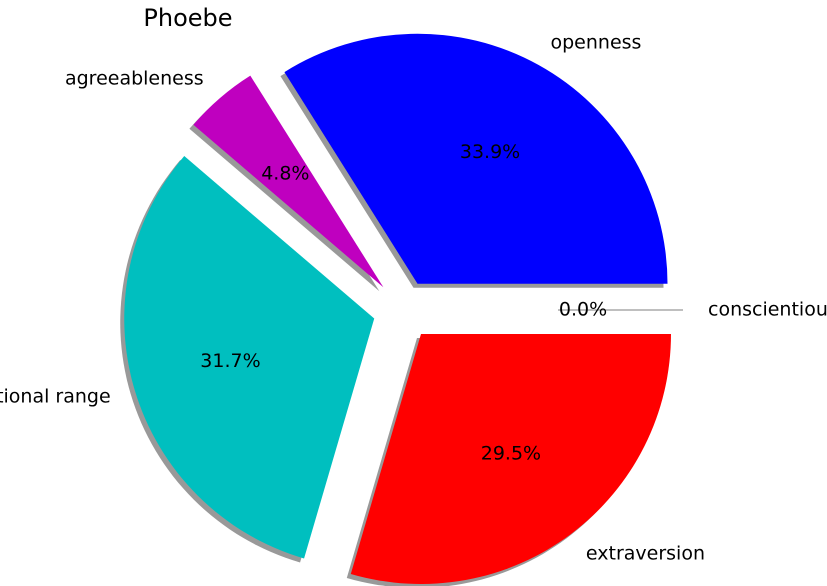  Describe the element at coordinates (595, 43) in the screenshot. I see `slice-label-openness: openness` at that location.